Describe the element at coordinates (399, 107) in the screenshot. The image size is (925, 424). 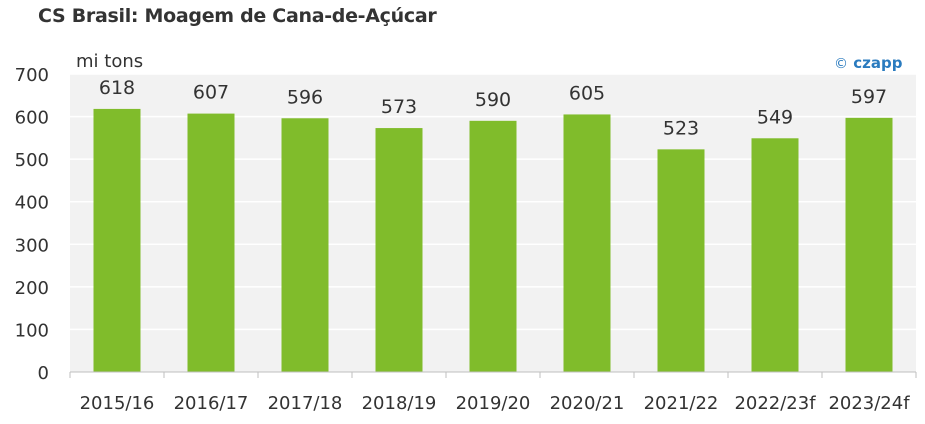
I see `data-label: 573` at that location.